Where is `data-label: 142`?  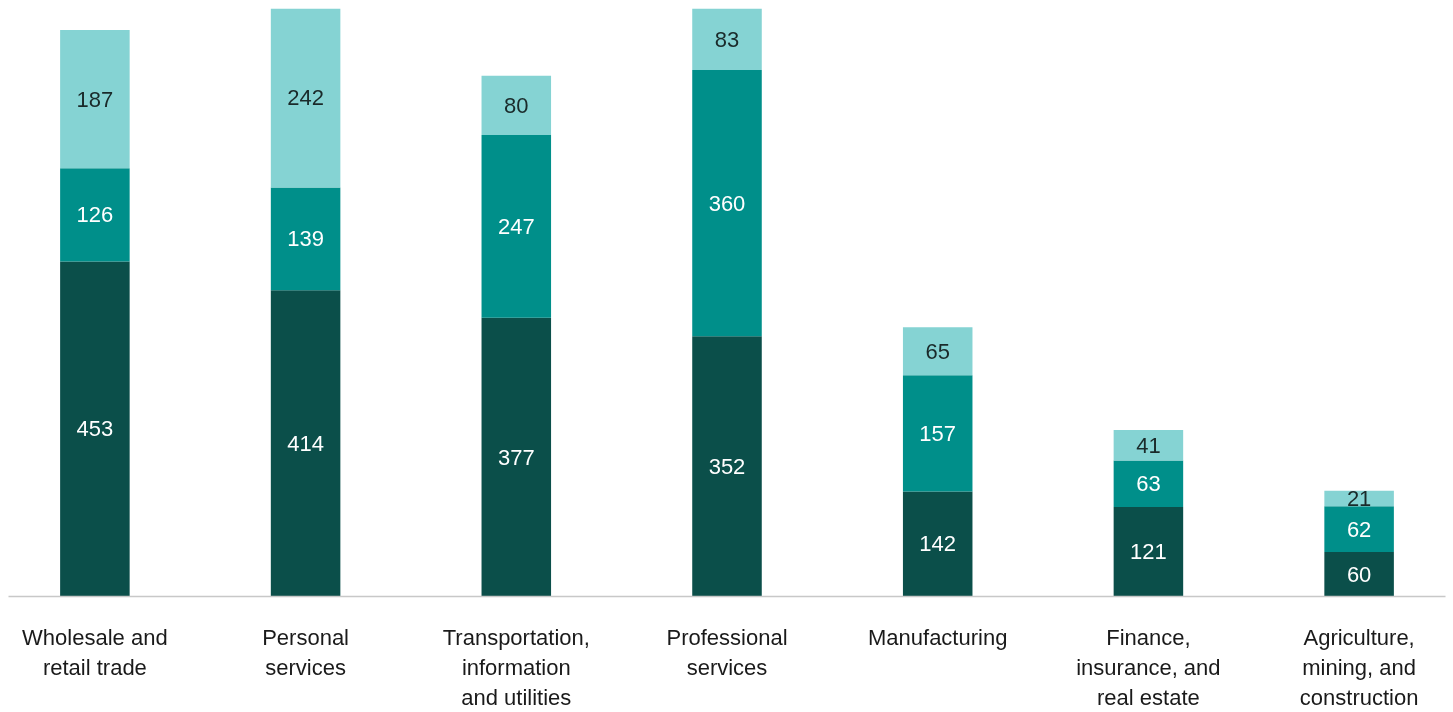
data-label: 142 is located at coordinates (938, 544).